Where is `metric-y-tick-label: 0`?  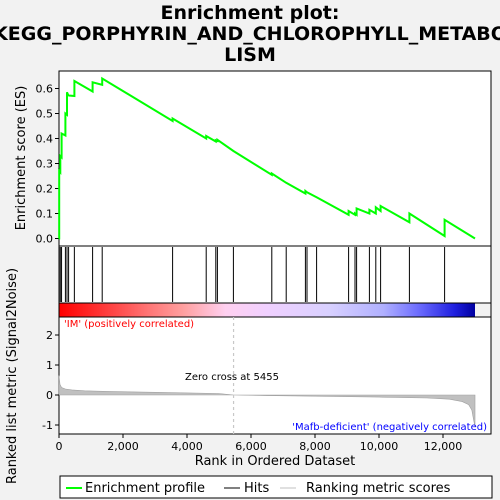 metric-y-tick-label: 0 is located at coordinates (49, 395).